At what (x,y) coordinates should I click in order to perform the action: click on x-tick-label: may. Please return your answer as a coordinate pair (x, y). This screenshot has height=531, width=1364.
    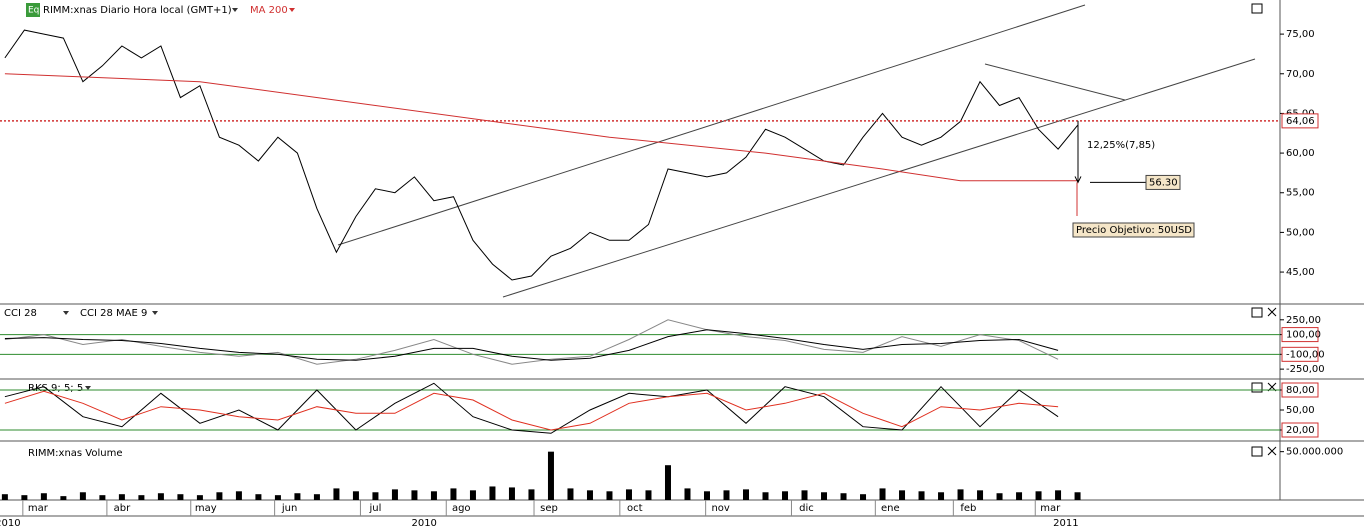
    Looking at the image, I should click on (206, 508).